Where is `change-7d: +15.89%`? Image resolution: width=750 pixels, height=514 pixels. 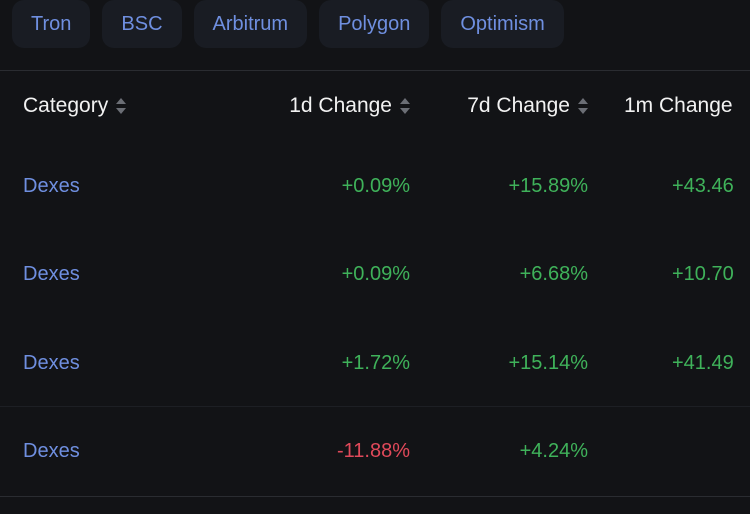 change-7d: +15.89% is located at coordinates (548, 185).